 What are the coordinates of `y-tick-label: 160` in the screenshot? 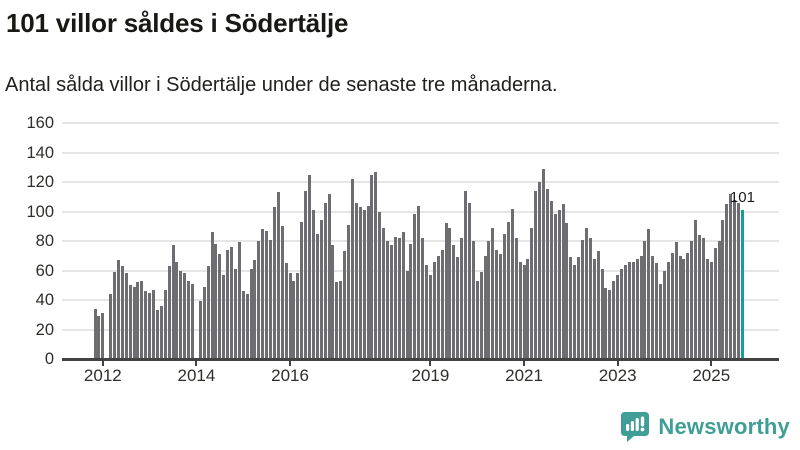 It's located at (40, 123).